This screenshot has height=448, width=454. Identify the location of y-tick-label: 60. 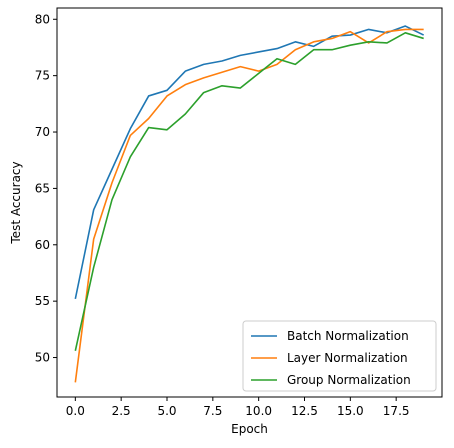
(42, 245).